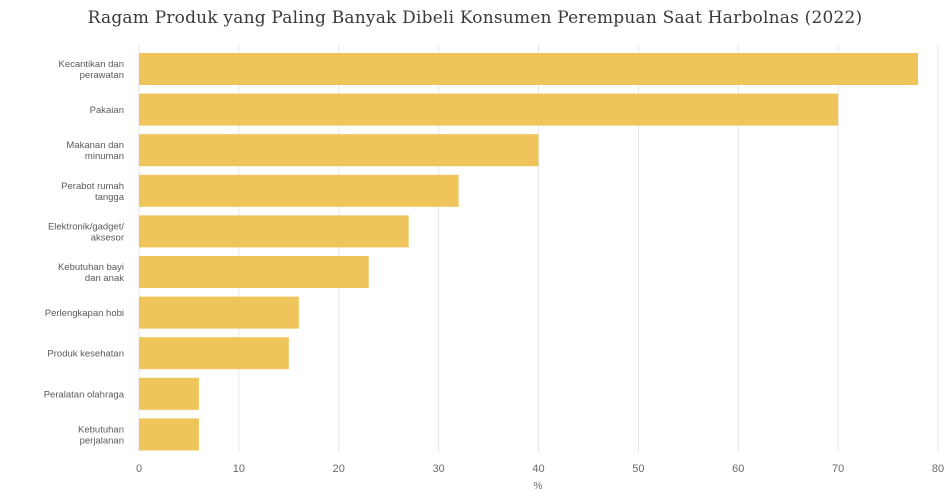 The height and width of the screenshot is (492, 950). I want to click on category-label: Peralatan olahraga, so click(84, 394).